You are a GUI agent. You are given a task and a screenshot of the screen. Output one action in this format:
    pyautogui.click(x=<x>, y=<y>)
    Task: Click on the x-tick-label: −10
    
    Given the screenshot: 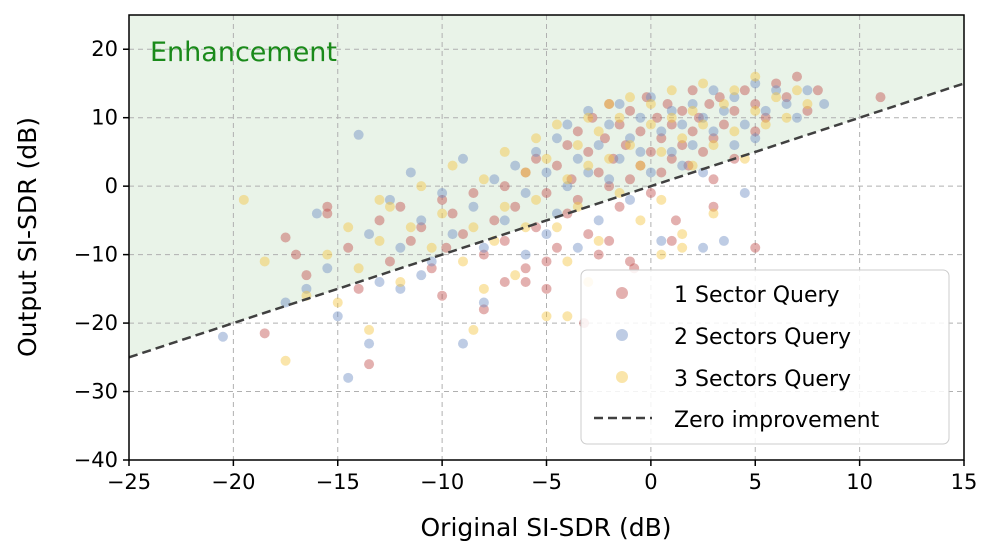 What is the action you would take?
    pyautogui.click(x=442, y=482)
    